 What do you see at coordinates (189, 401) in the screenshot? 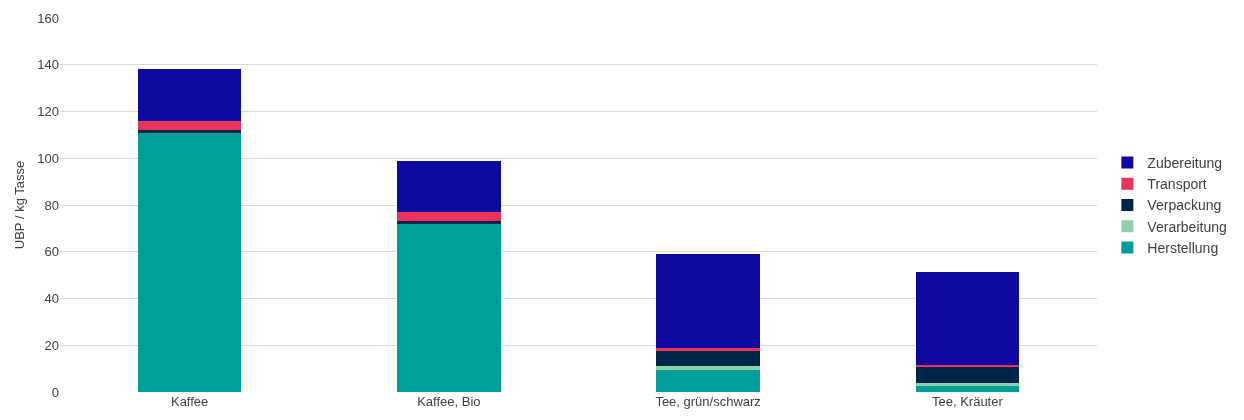
I see `x-tick-label: Kaffee` at bounding box center [189, 401].